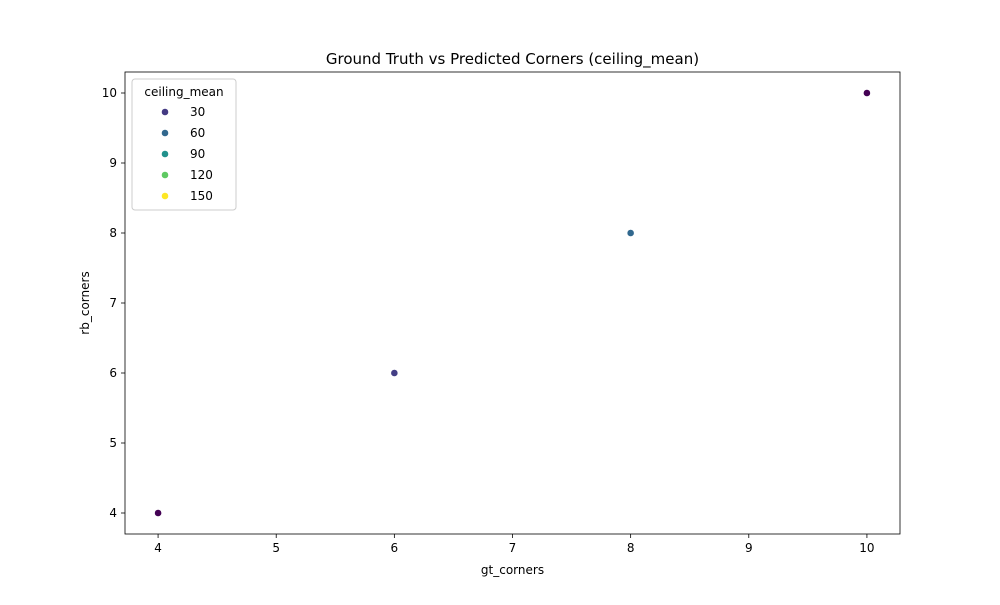 The height and width of the screenshot is (605, 1000). What do you see at coordinates (187, 154) in the screenshot?
I see `legend-entries: 30 60 90 120 150` at bounding box center [187, 154].